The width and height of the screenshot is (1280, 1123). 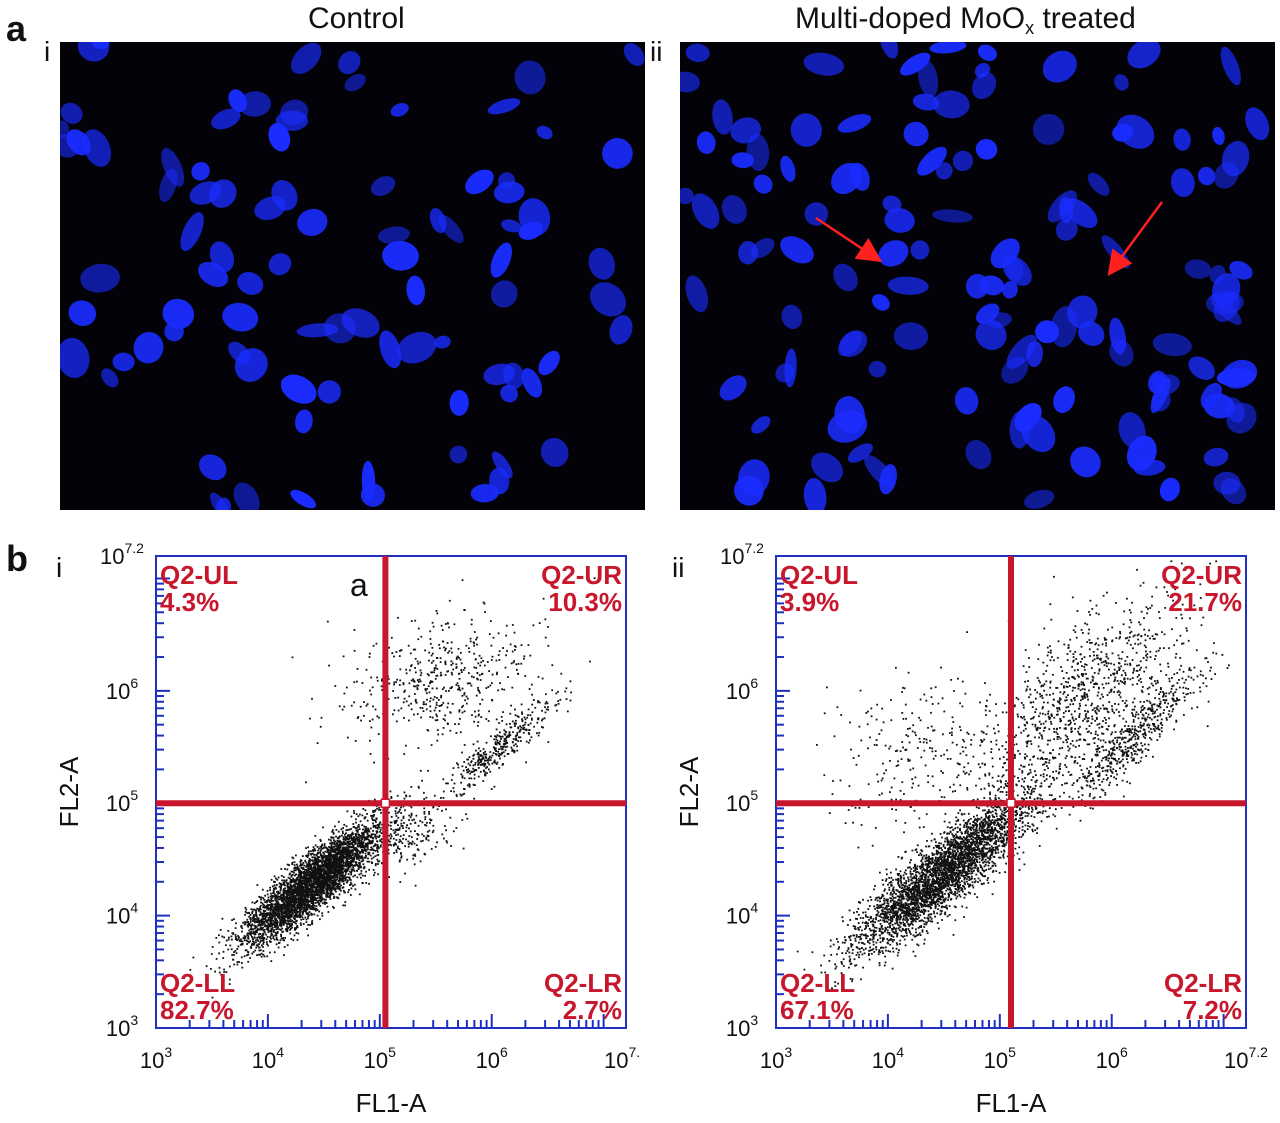 What do you see at coordinates (47, 51) in the screenshot?
I see `panel-a-i-label: i` at bounding box center [47, 51].